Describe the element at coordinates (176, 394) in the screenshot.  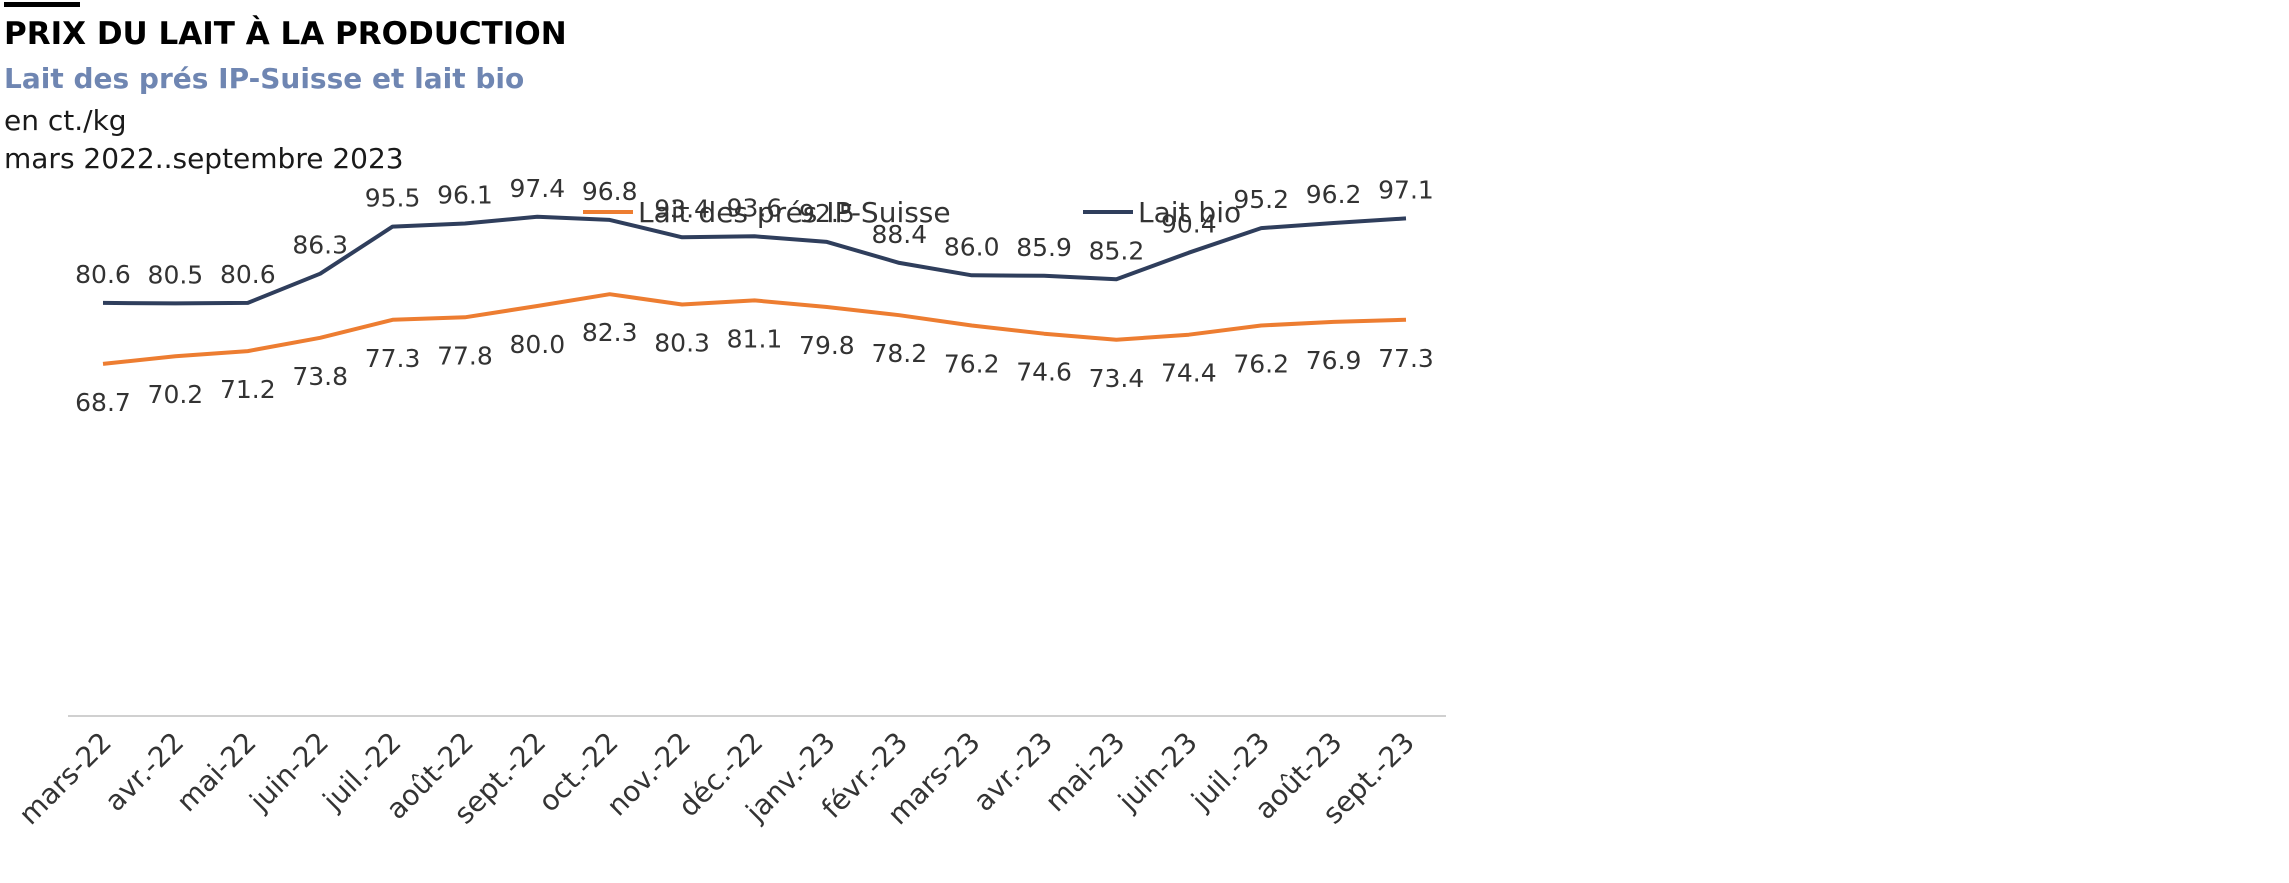
I see `data-label: 70.2` at that location.